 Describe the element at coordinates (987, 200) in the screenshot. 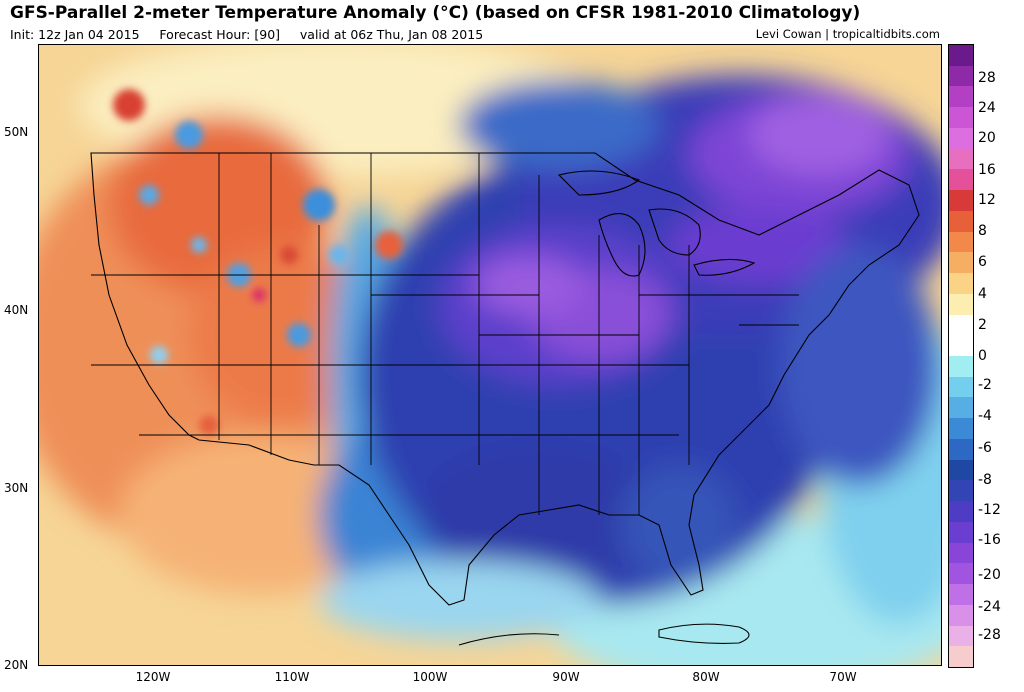

I see `colorbar-label: 12` at that location.